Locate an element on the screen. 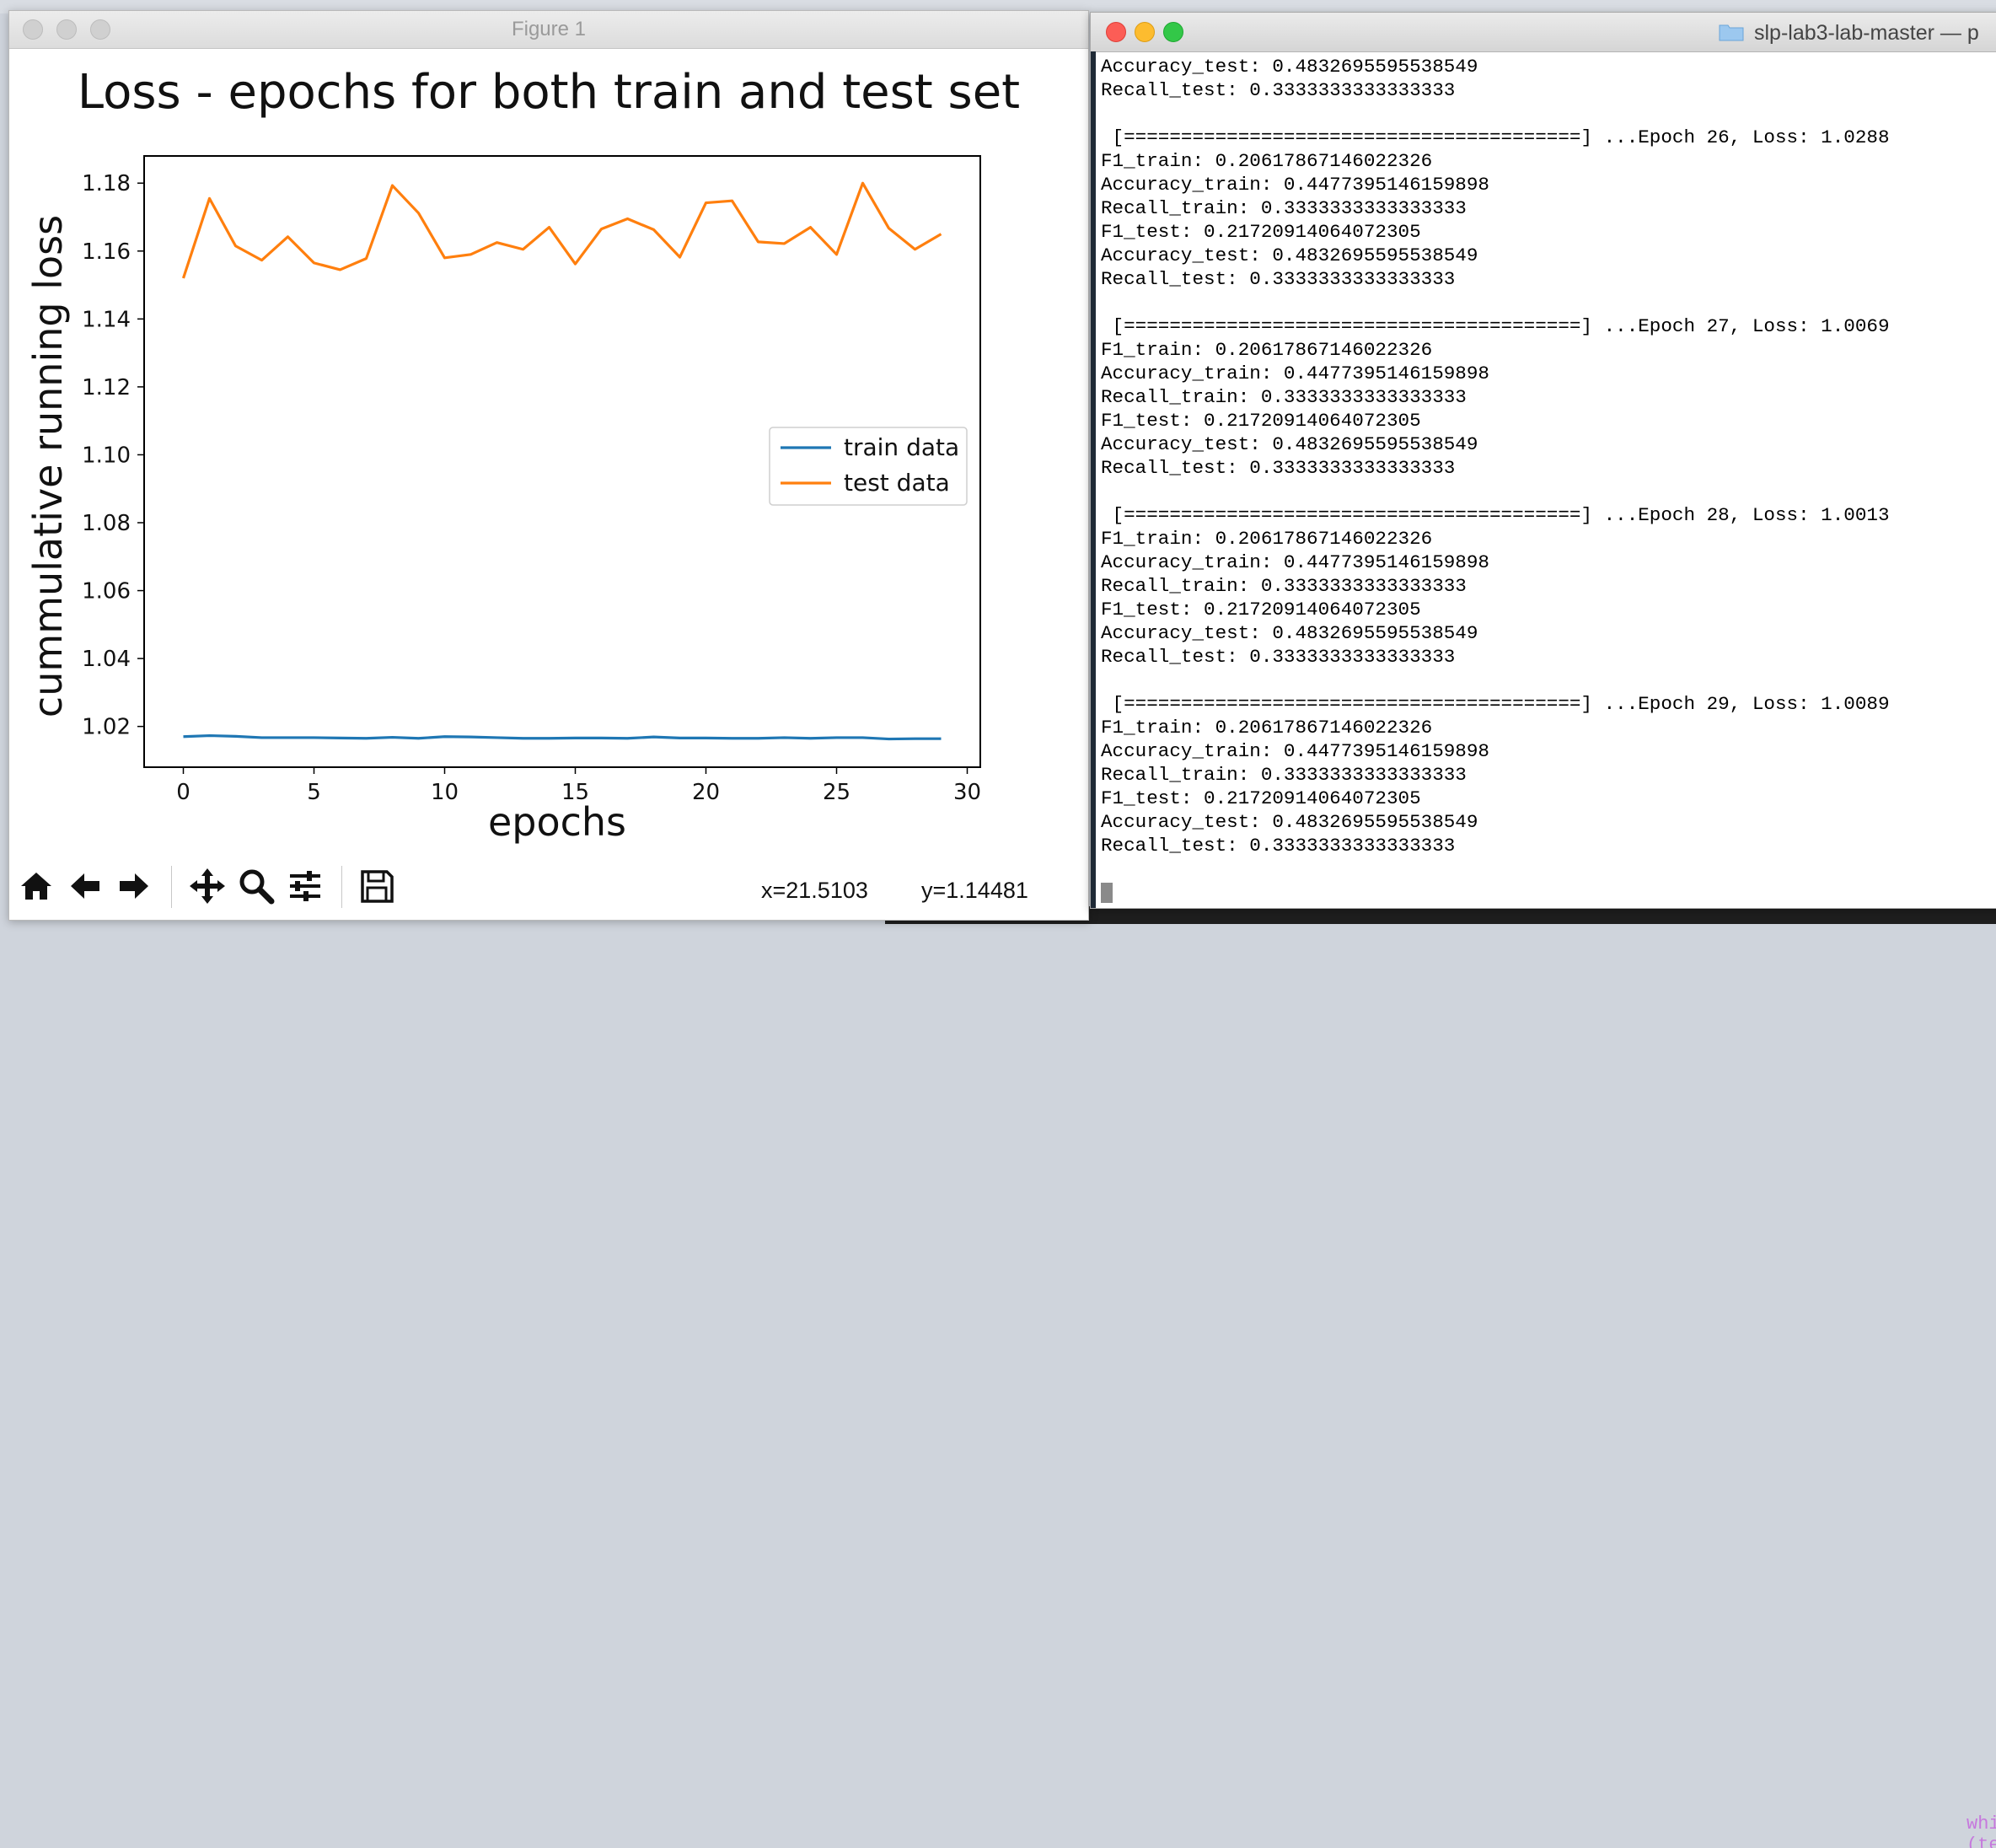 The image size is (1996, 1848). home-button is located at coordinates (36, 886).